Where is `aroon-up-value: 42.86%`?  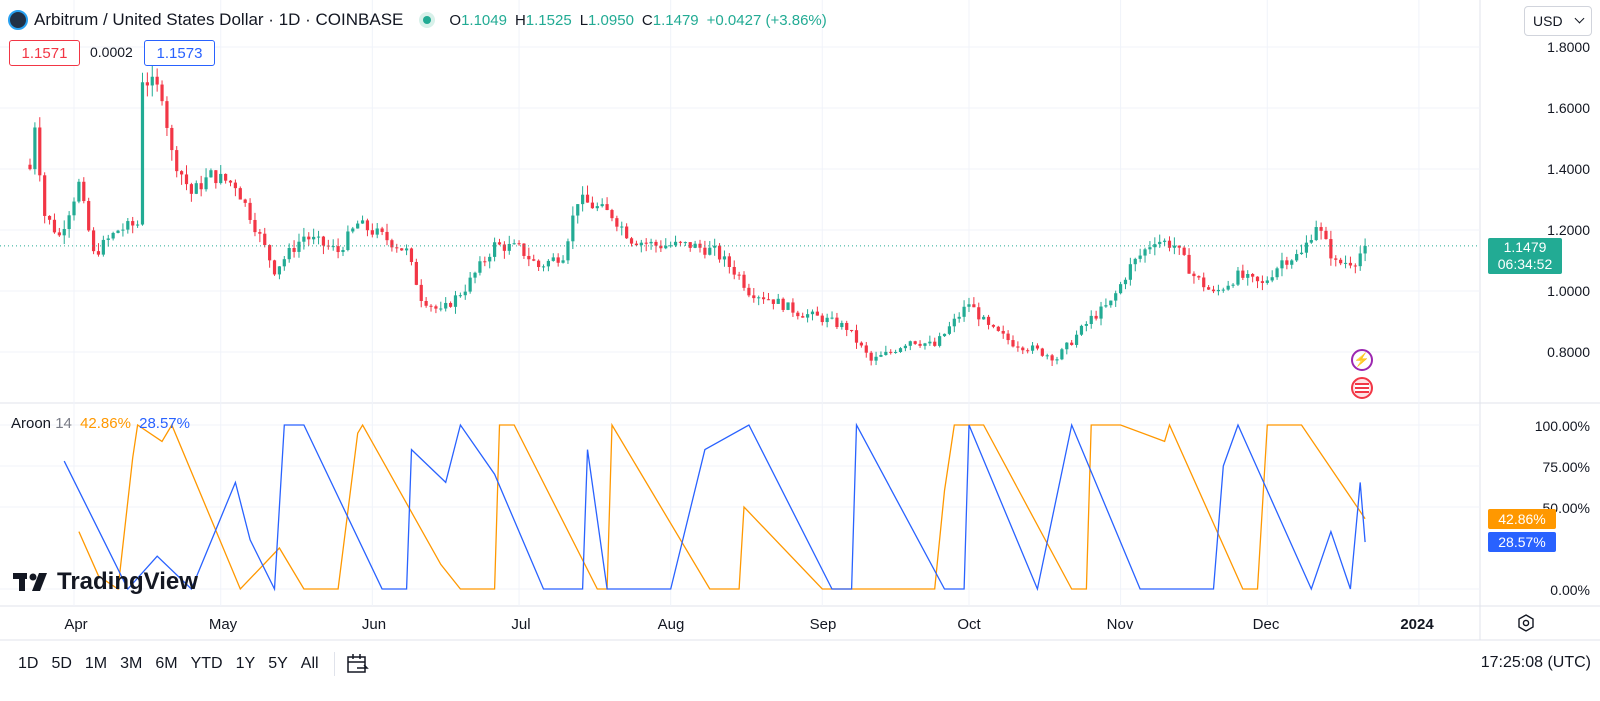 aroon-up-value: 42.86% is located at coordinates (105, 423).